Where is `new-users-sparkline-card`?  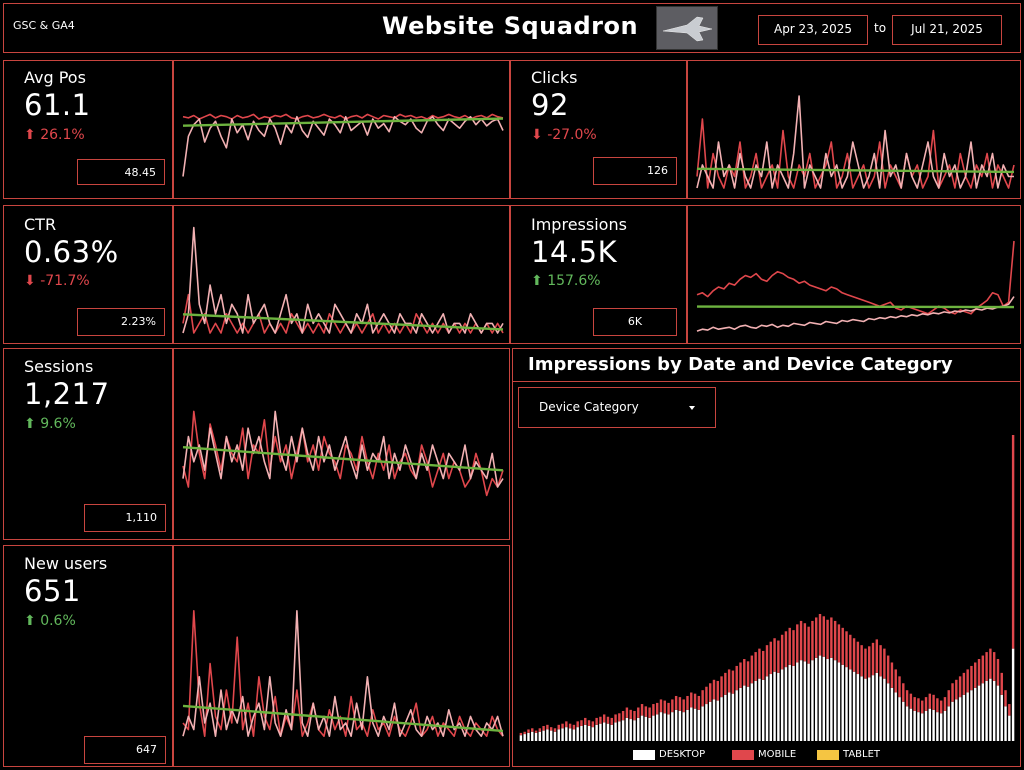
new-users-sparkline-card is located at coordinates (341, 656).